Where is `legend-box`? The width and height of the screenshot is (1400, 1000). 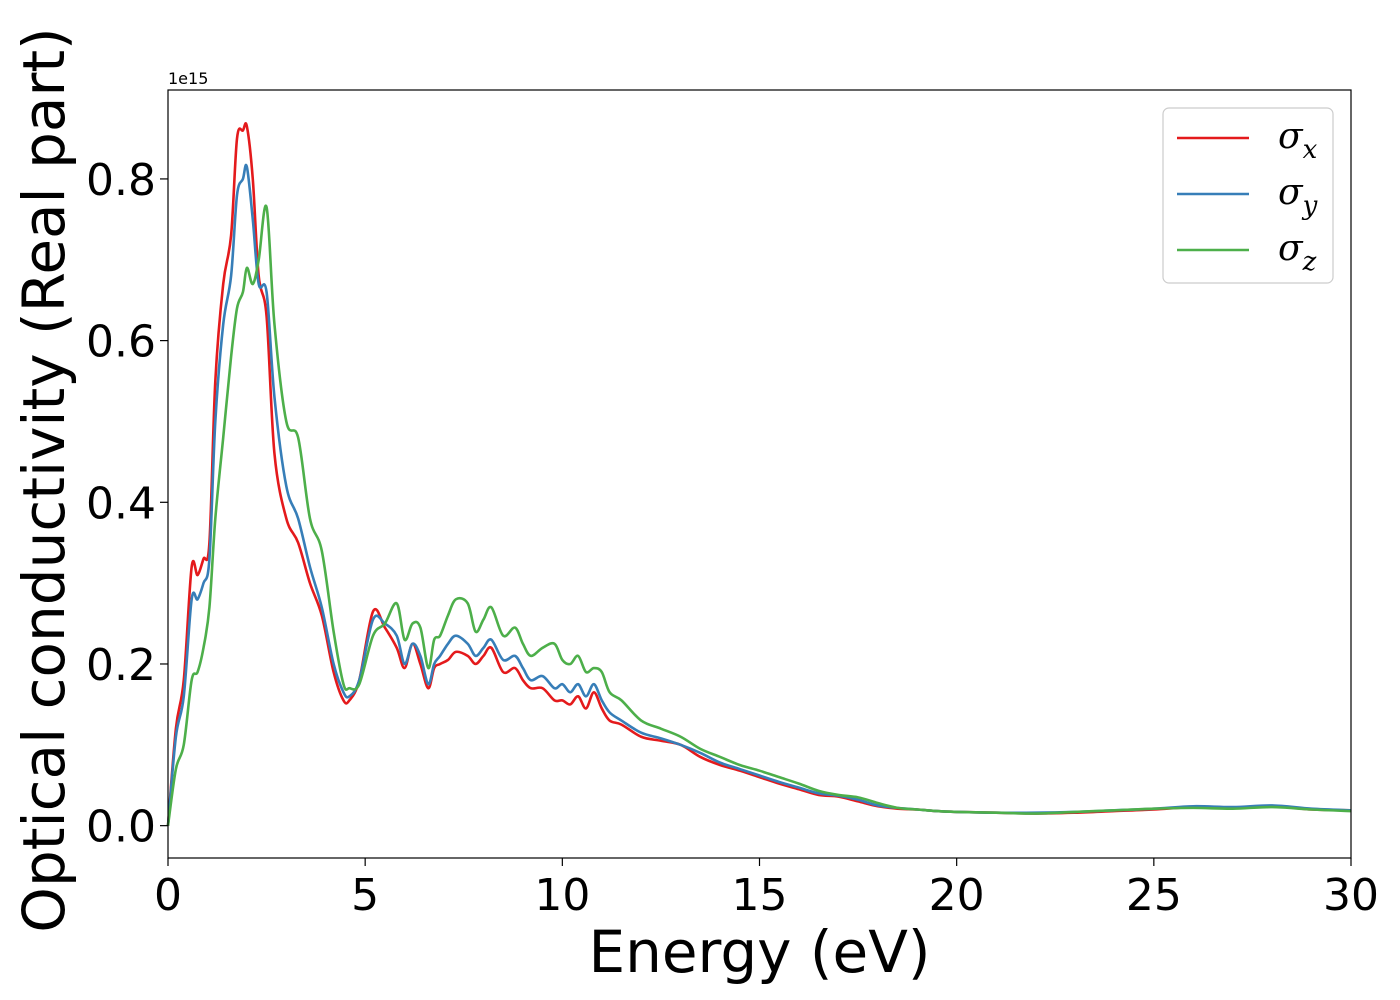 legend-box is located at coordinates (1248, 195).